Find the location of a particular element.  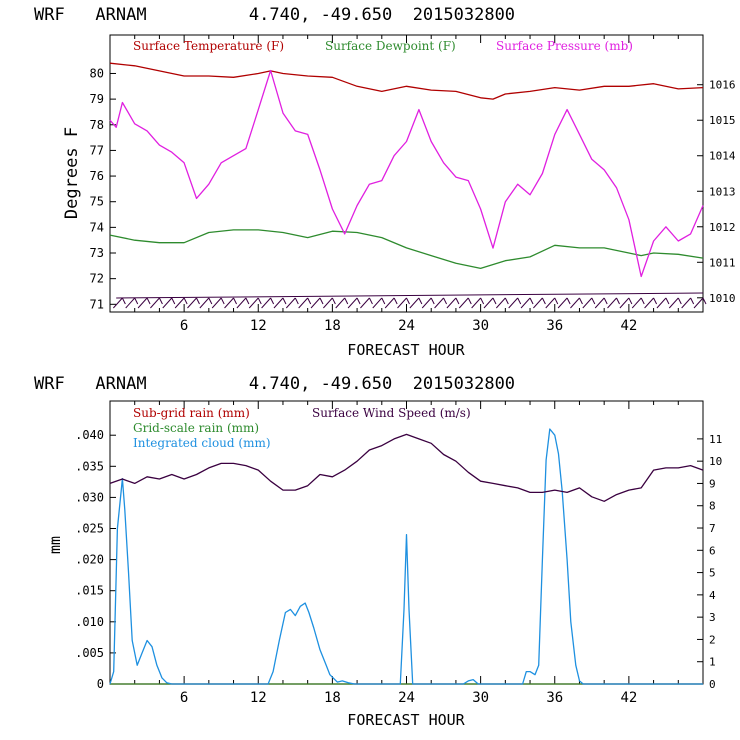

y2-tick-label: 0 is located at coordinates (712, 684).